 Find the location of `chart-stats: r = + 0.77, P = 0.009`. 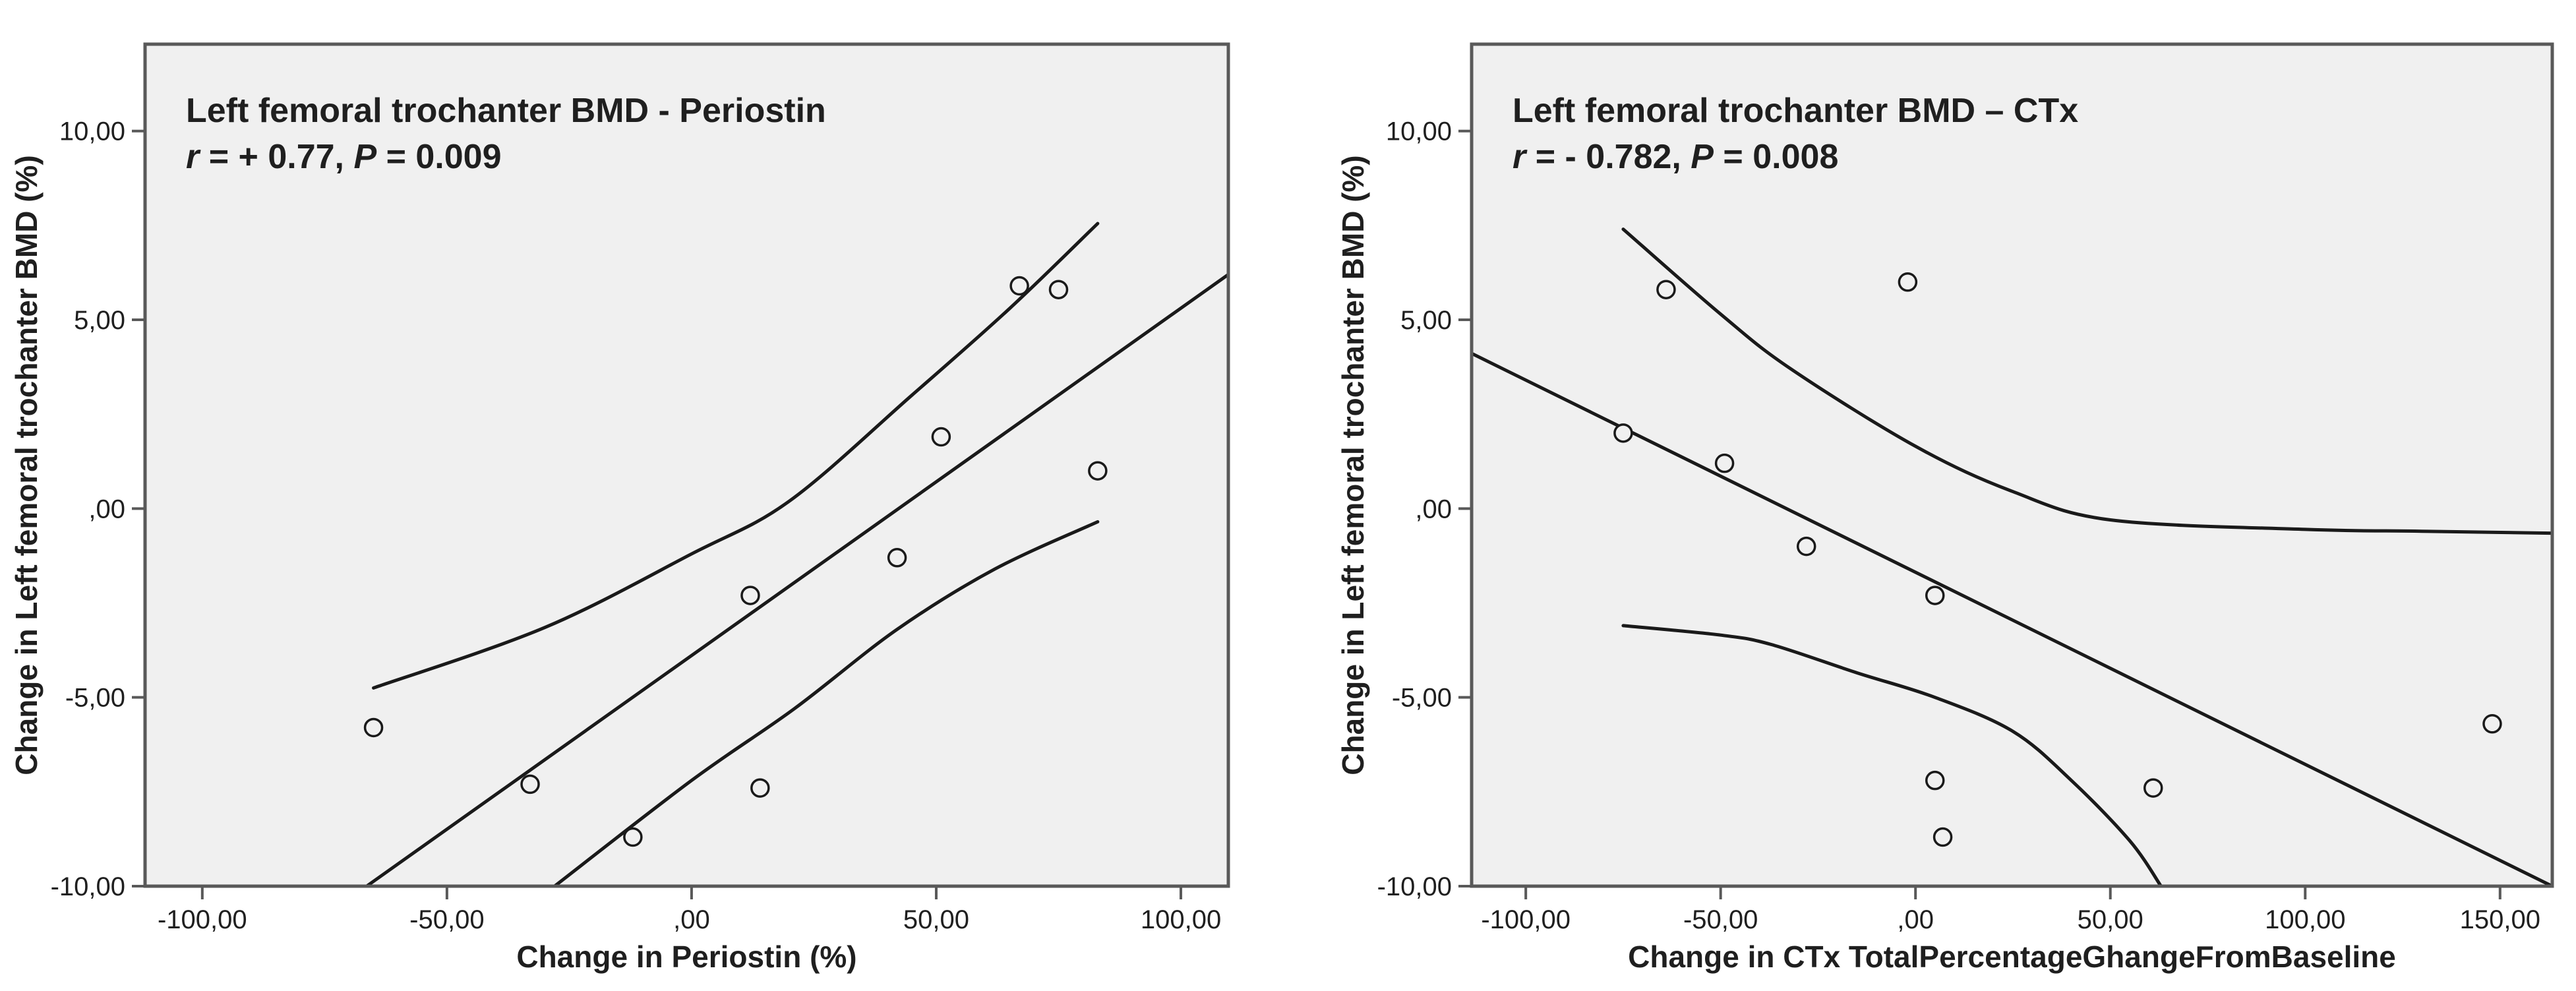

chart-stats: r = + 0.77, P = 0.009 is located at coordinates (344, 157).